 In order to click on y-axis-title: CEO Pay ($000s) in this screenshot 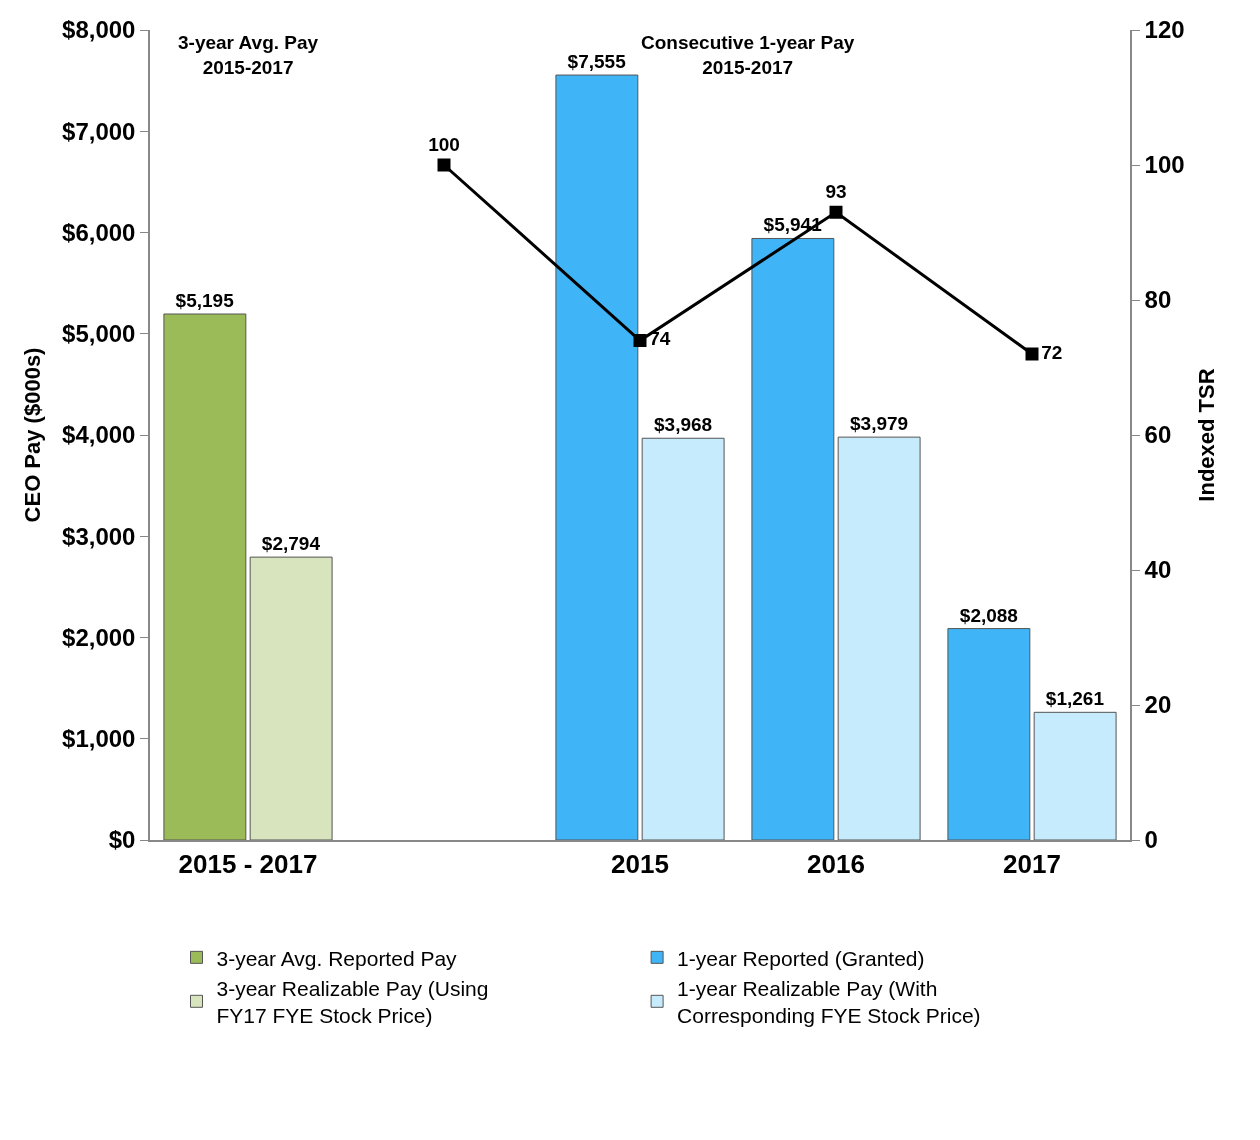, I will do `click(33, 435)`.